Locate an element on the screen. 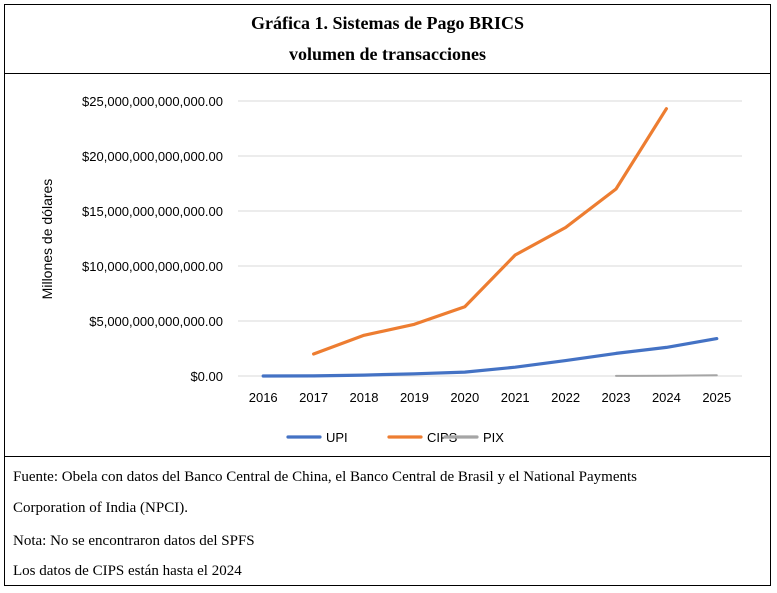 This screenshot has width=777, height=593. x-tick-label: 2020 is located at coordinates (464, 397).